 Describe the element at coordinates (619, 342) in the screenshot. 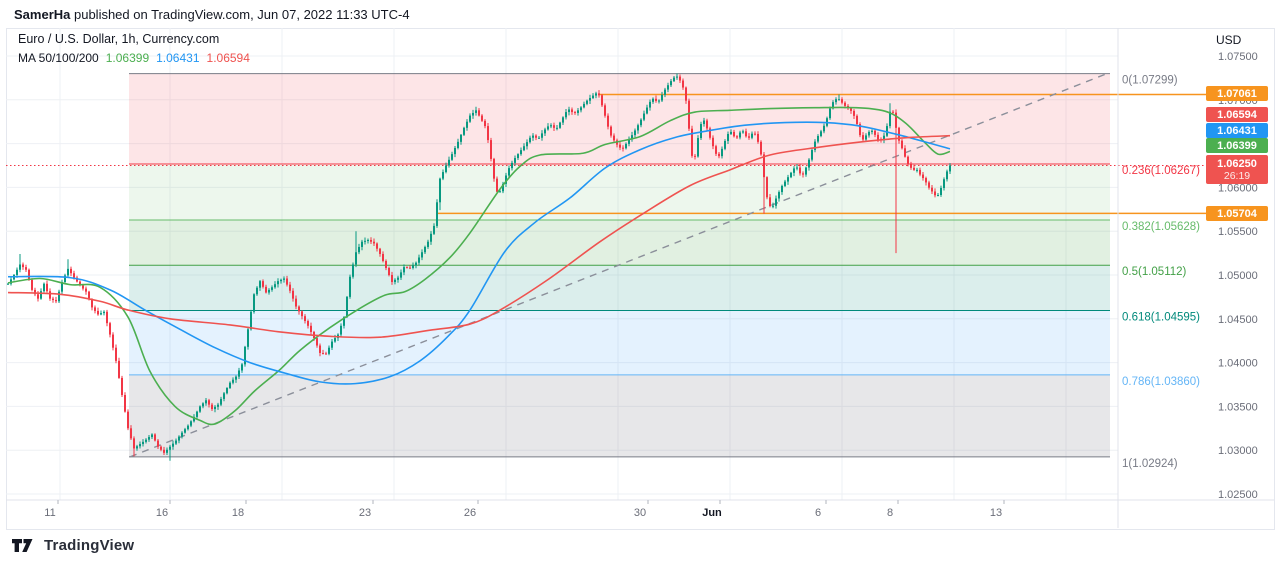

I see `fib-band-0.618` at that location.